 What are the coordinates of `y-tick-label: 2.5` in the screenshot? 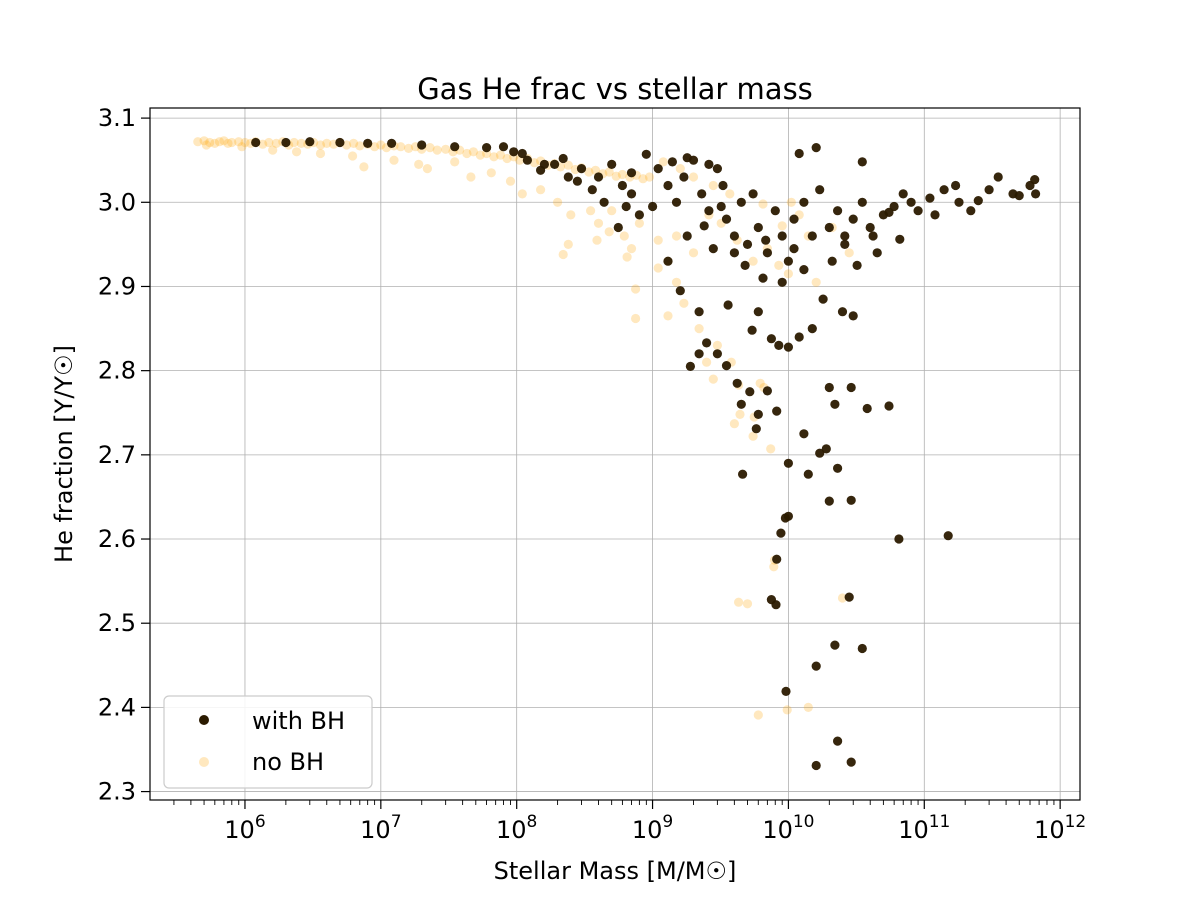 It's located at (117, 623).